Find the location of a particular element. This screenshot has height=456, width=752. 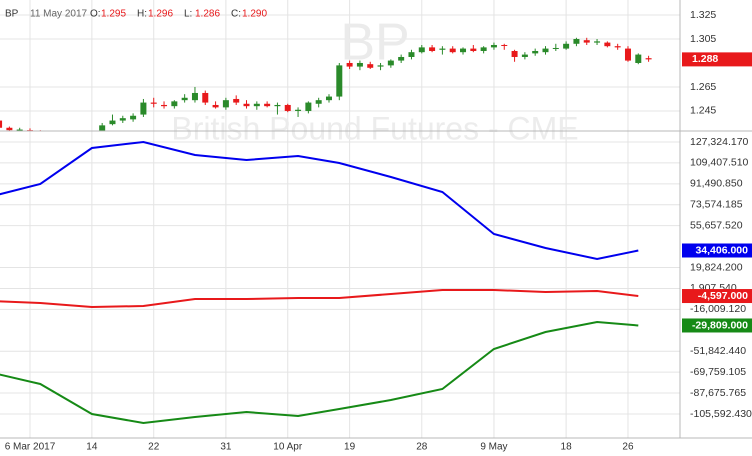

x-tick-label: 26 is located at coordinates (628, 447).